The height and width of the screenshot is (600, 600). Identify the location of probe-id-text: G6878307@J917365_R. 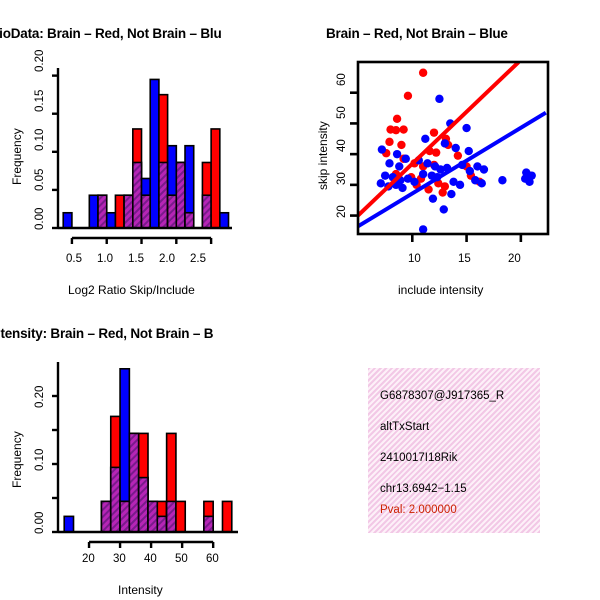
(442, 396).